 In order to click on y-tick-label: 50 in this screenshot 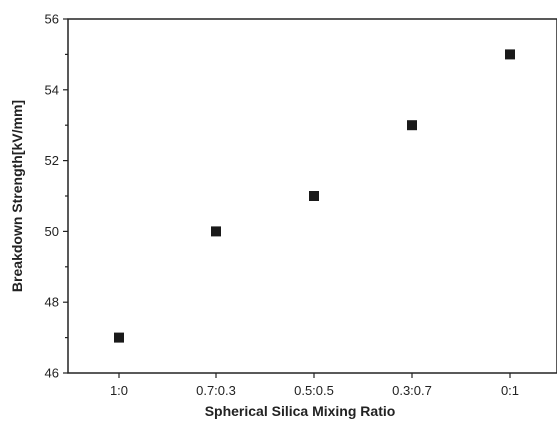, I will do `click(52, 231)`.